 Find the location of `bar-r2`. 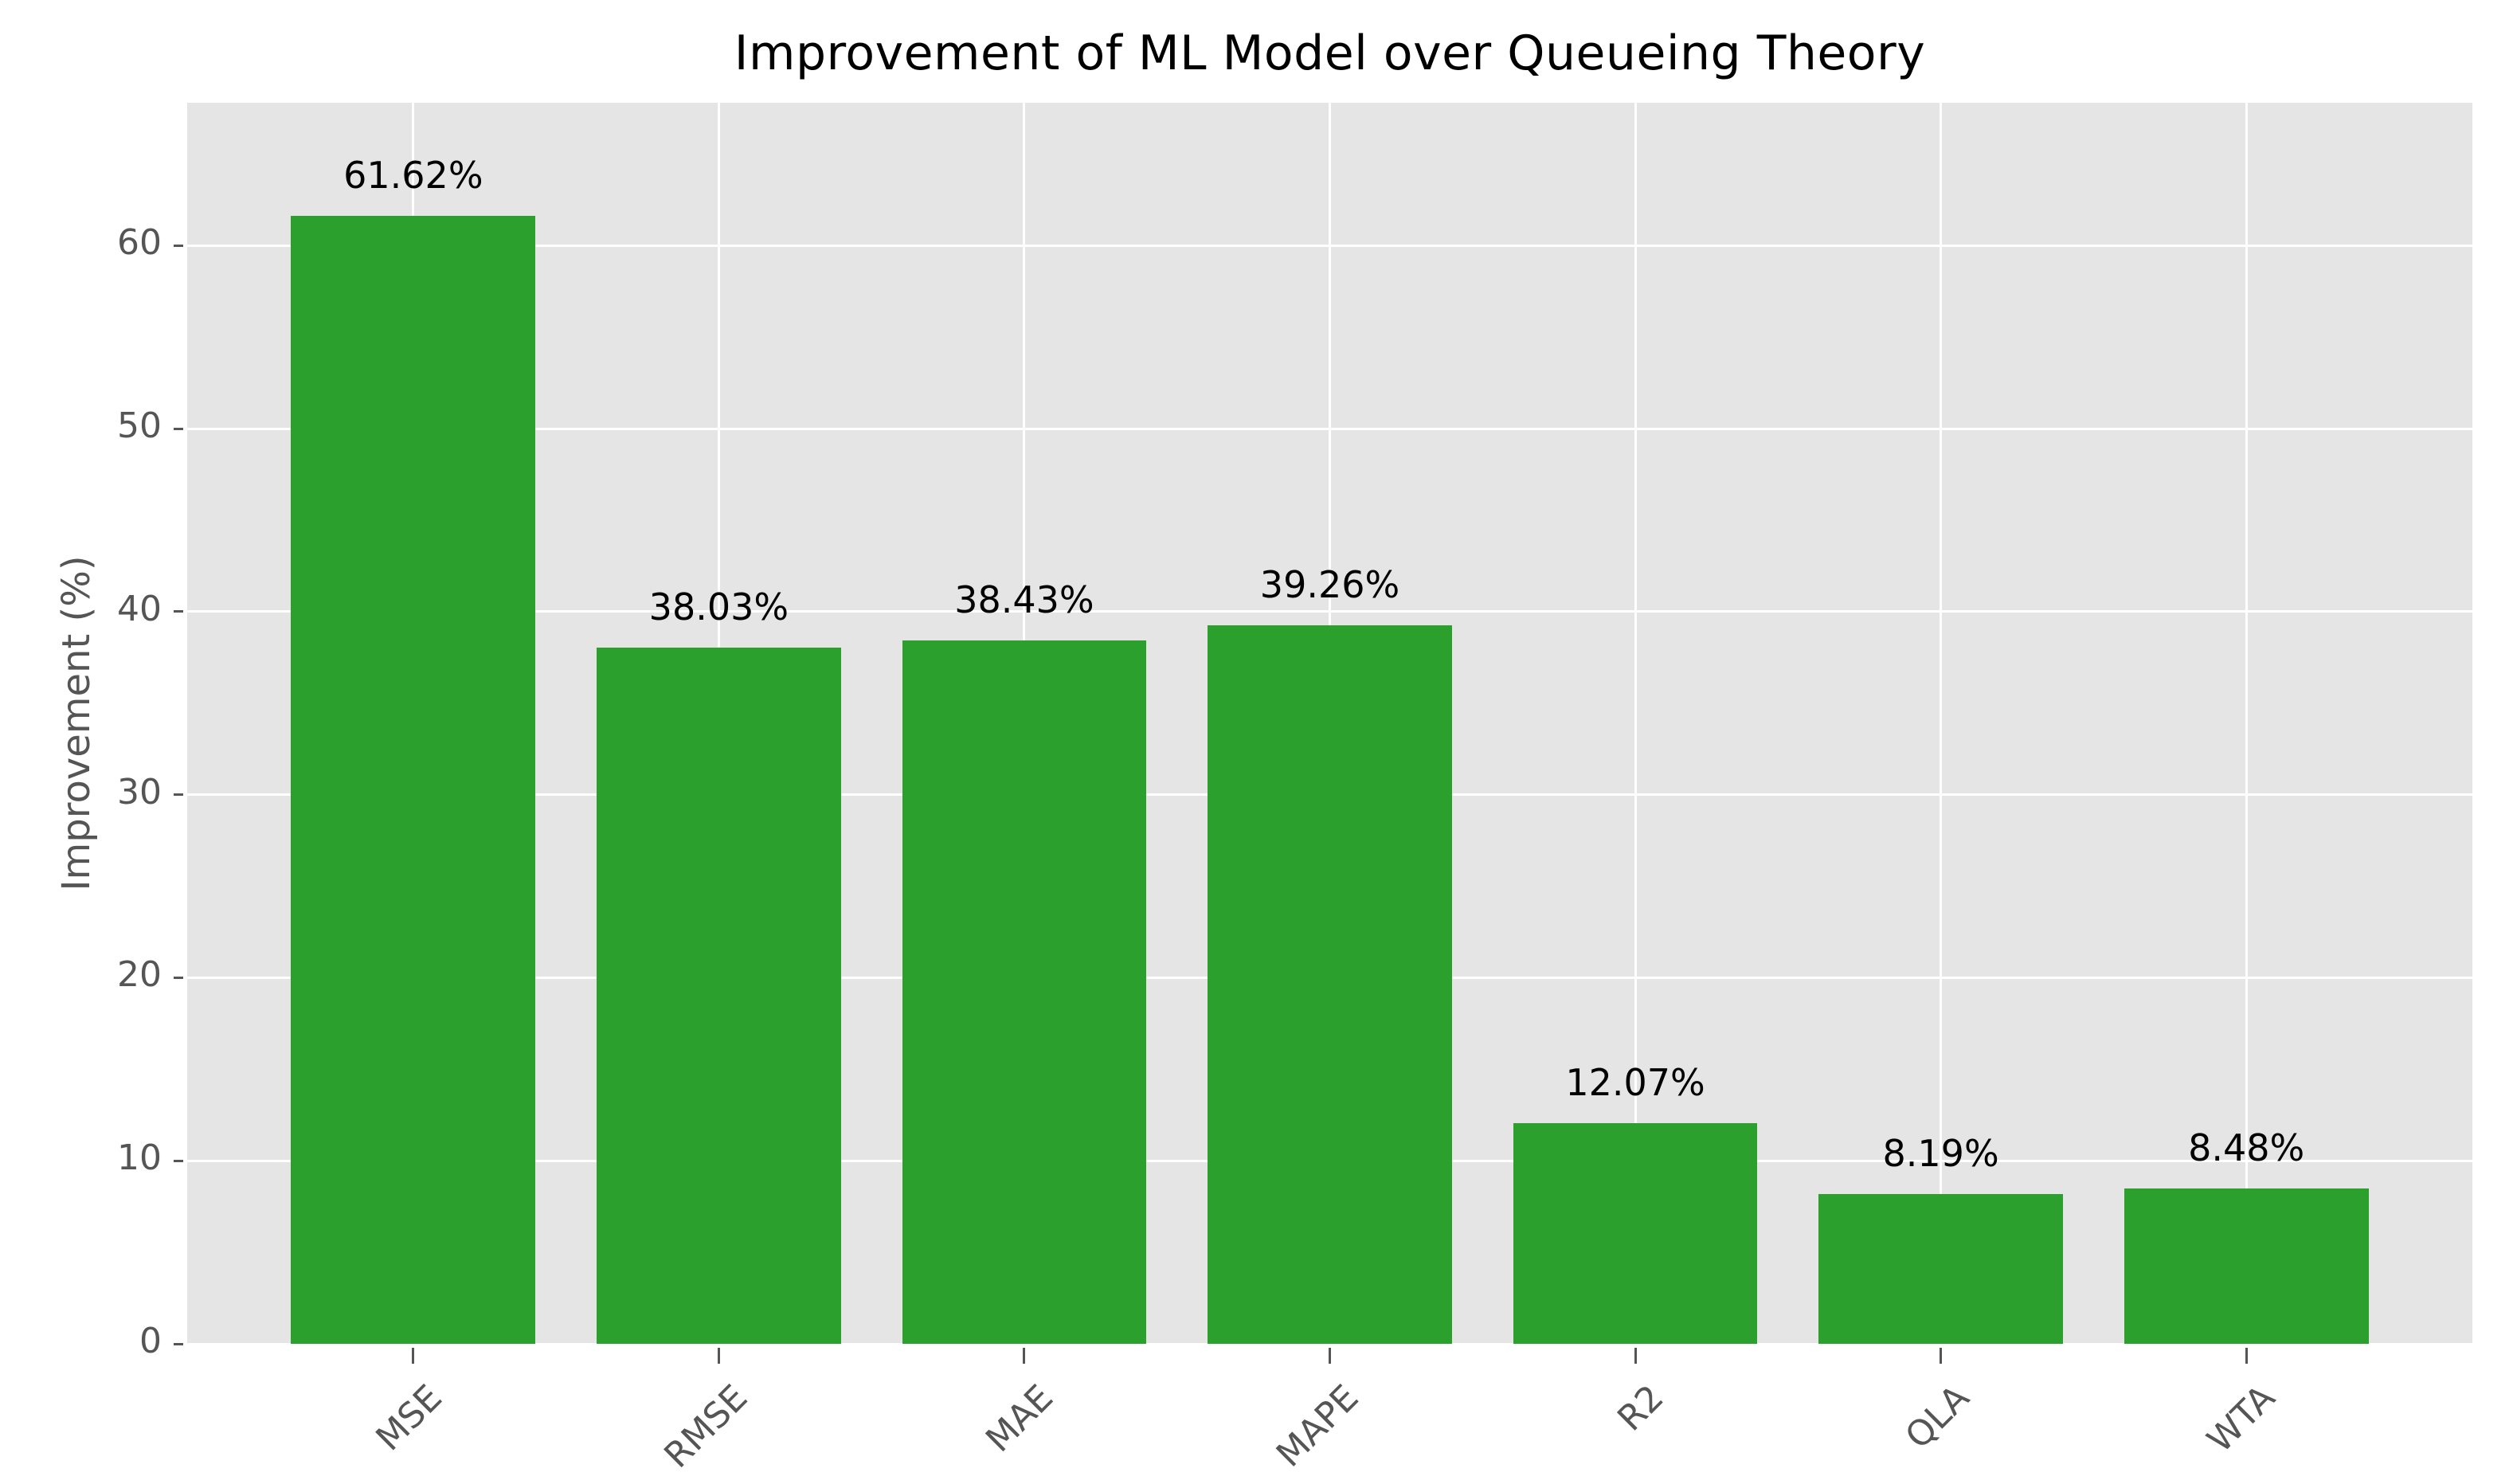

bar-r2 is located at coordinates (1635, 1233).